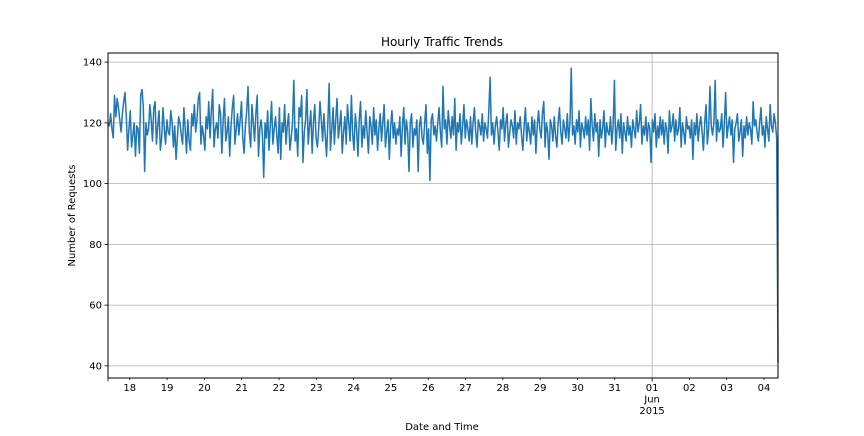  Describe the element at coordinates (651, 400) in the screenshot. I see `x-tick-label: 01 Jun 2015` at that location.